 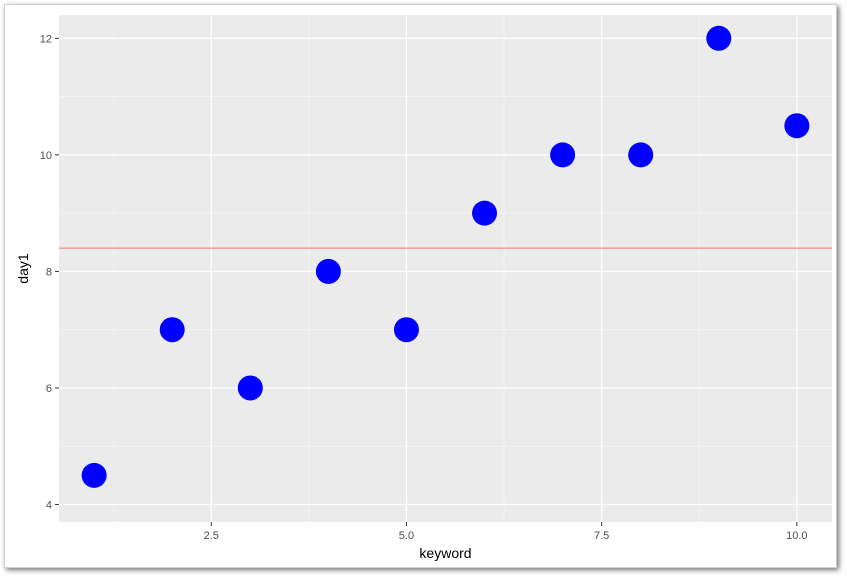 I want to click on x-axis-ticks: 2.5 5.0 7.5 10.0, so click(x=506, y=532).